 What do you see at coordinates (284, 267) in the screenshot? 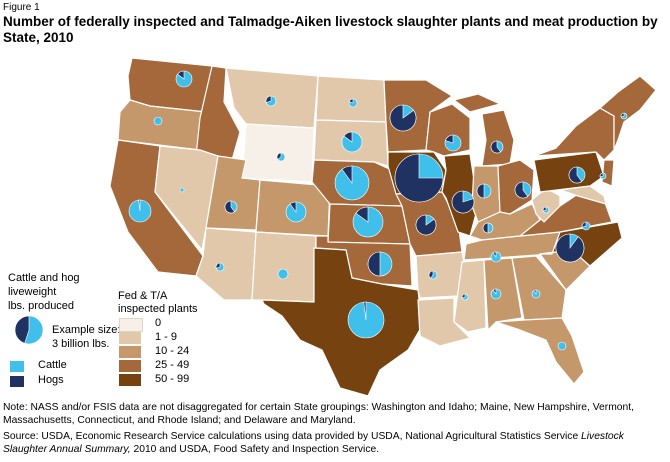
I see `state-new-mexico` at bounding box center [284, 267].